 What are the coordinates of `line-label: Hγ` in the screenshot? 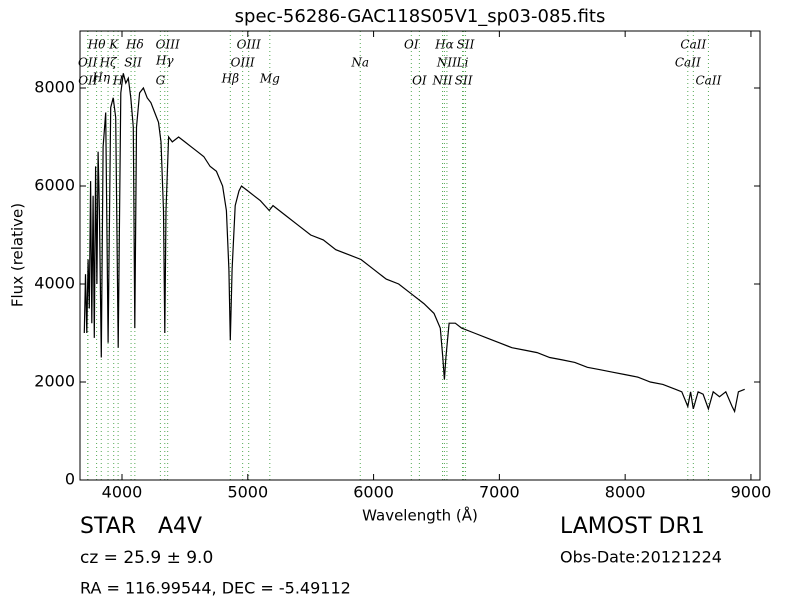 It's located at (164, 61).